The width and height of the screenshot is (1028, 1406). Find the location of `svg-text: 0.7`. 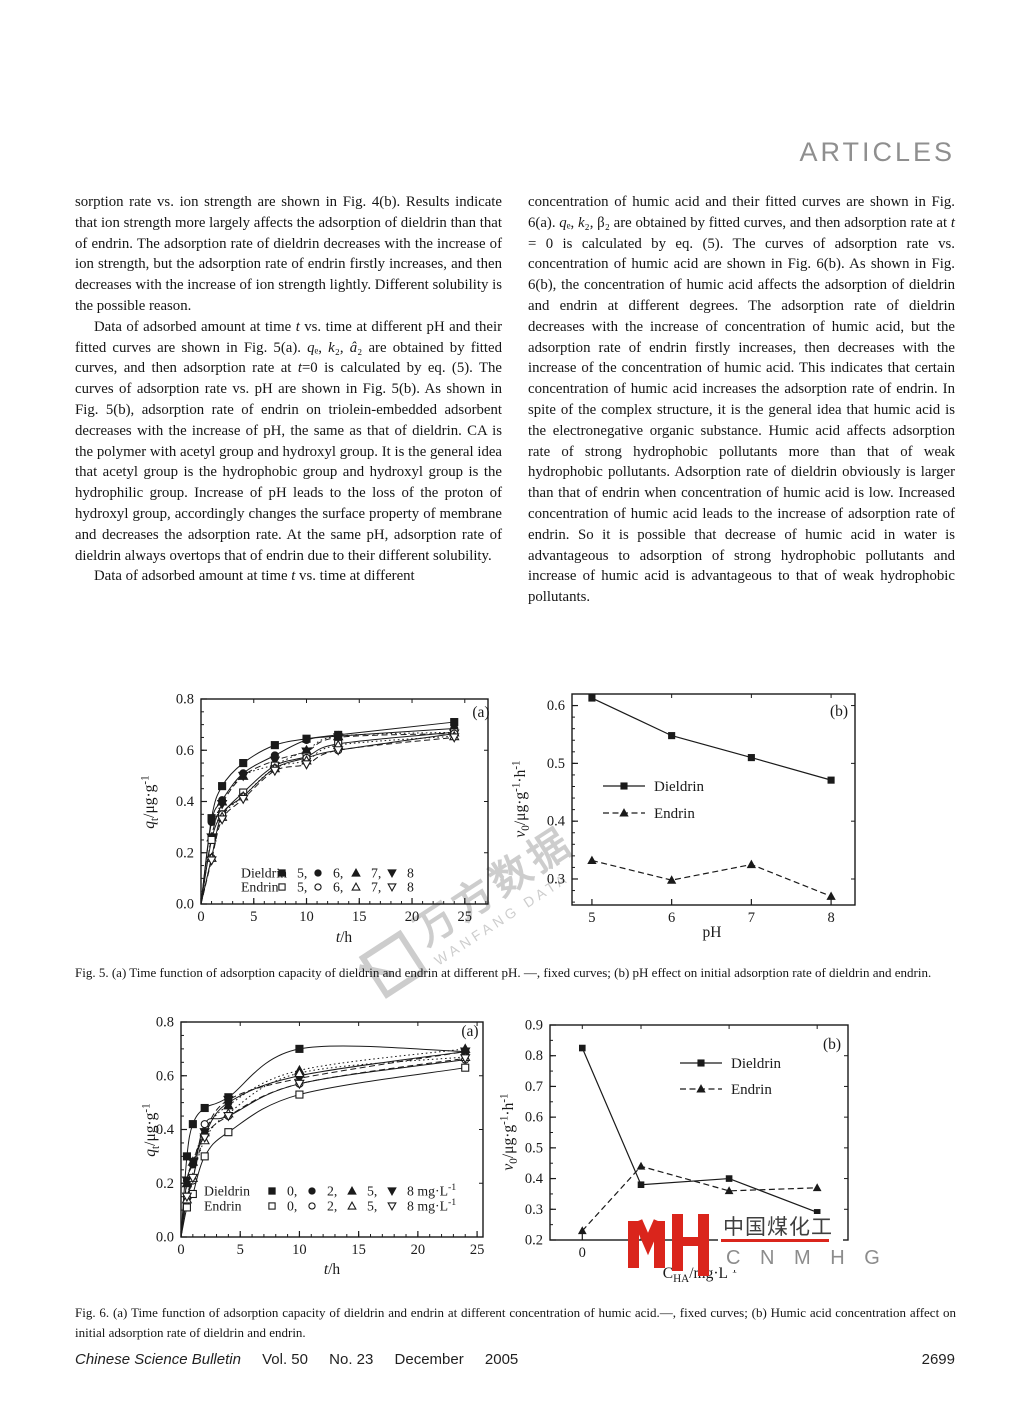

svg-text: 0.7 is located at coordinates (534, 1087).